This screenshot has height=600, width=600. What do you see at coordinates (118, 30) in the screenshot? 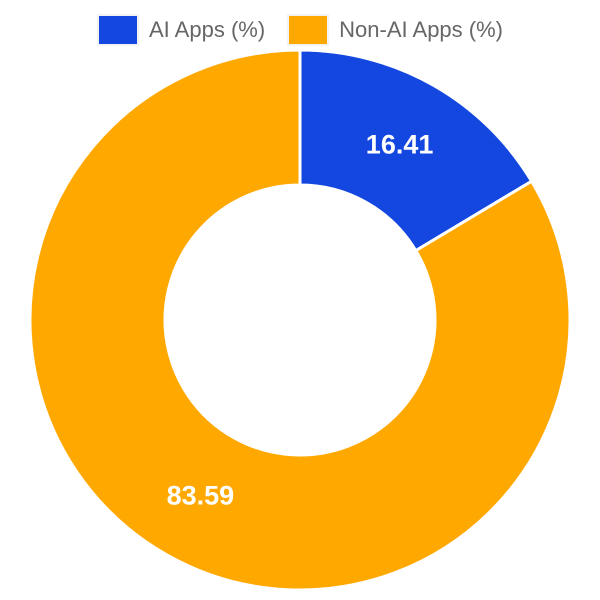
I see `legend-swatch-ai-apps-icon` at bounding box center [118, 30].